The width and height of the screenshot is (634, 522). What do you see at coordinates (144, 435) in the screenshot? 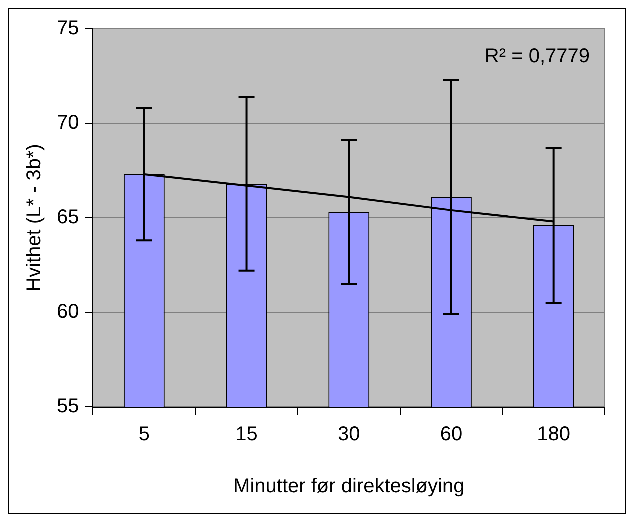
I see `x-tick-label: 5` at bounding box center [144, 435].